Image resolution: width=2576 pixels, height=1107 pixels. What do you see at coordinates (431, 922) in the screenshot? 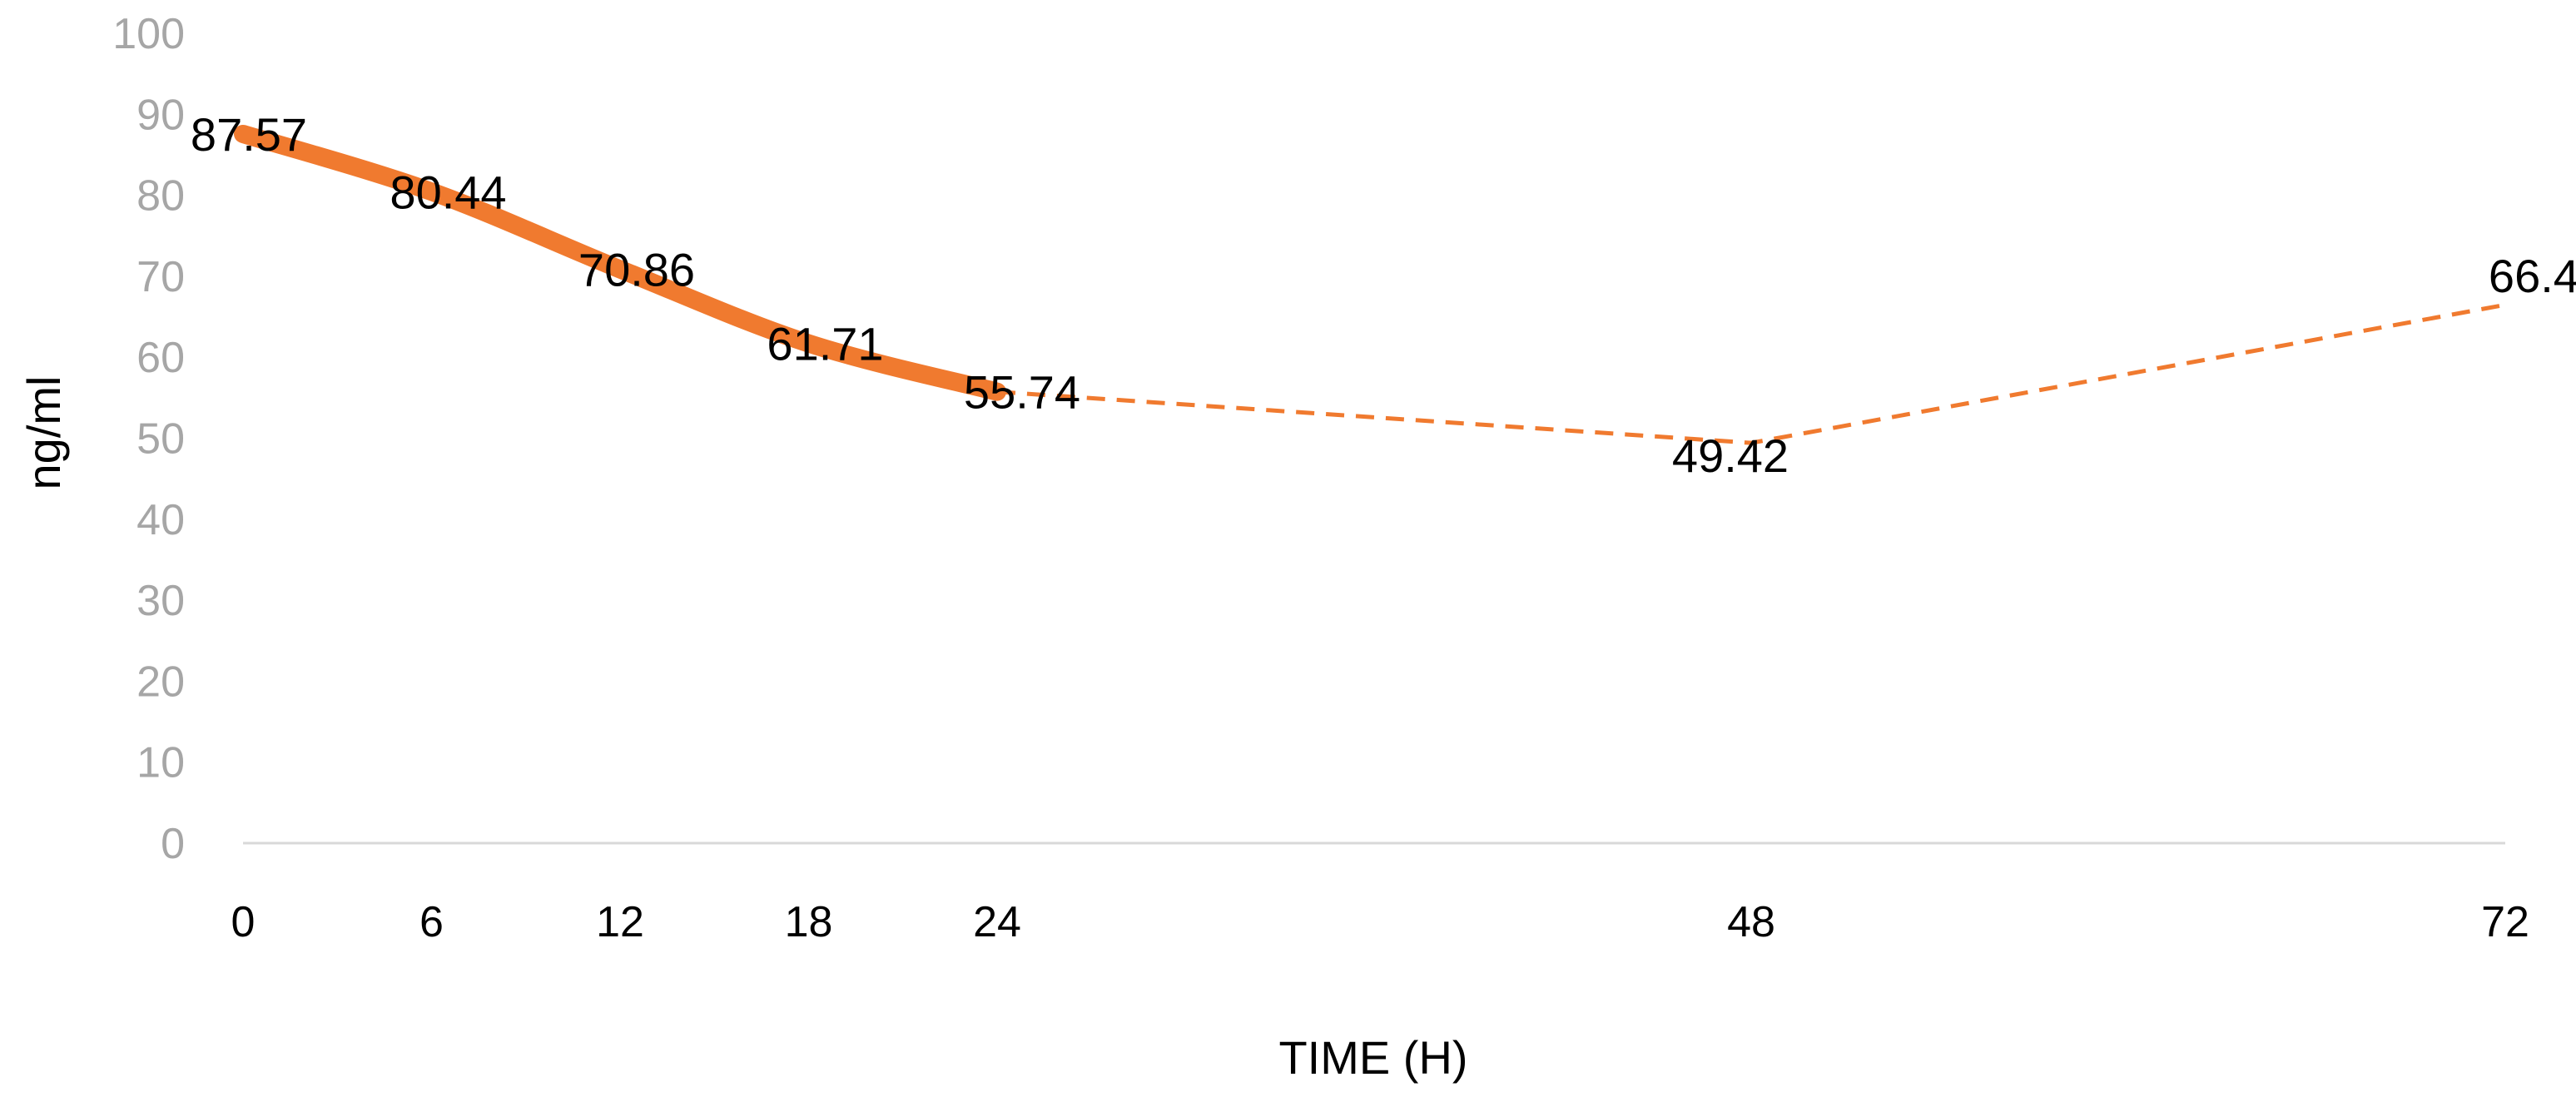
I see `x-tick-label: 6` at bounding box center [431, 922].